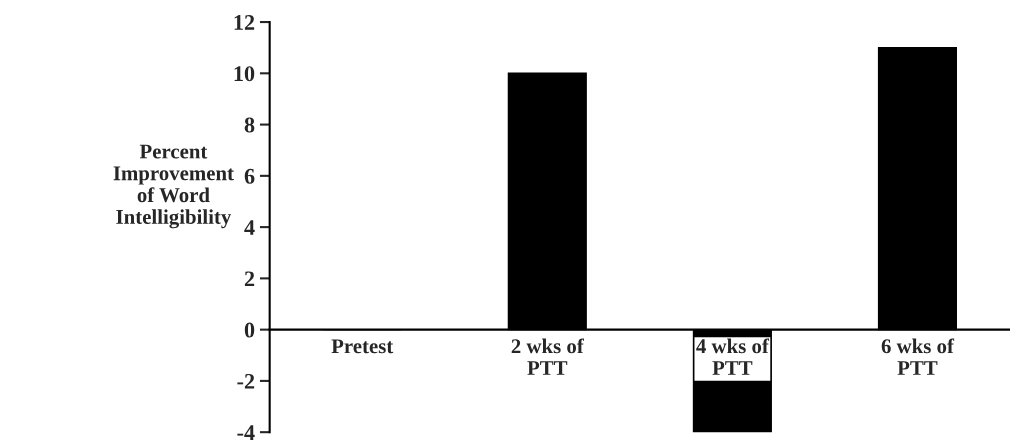 The height and width of the screenshot is (441, 1010). I want to click on x-tick-label: 2 wks of PTT, so click(547, 356).